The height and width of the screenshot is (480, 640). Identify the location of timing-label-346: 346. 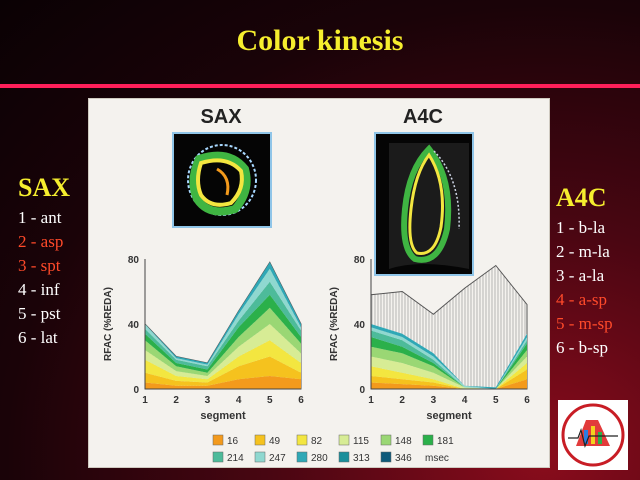
(403, 458).